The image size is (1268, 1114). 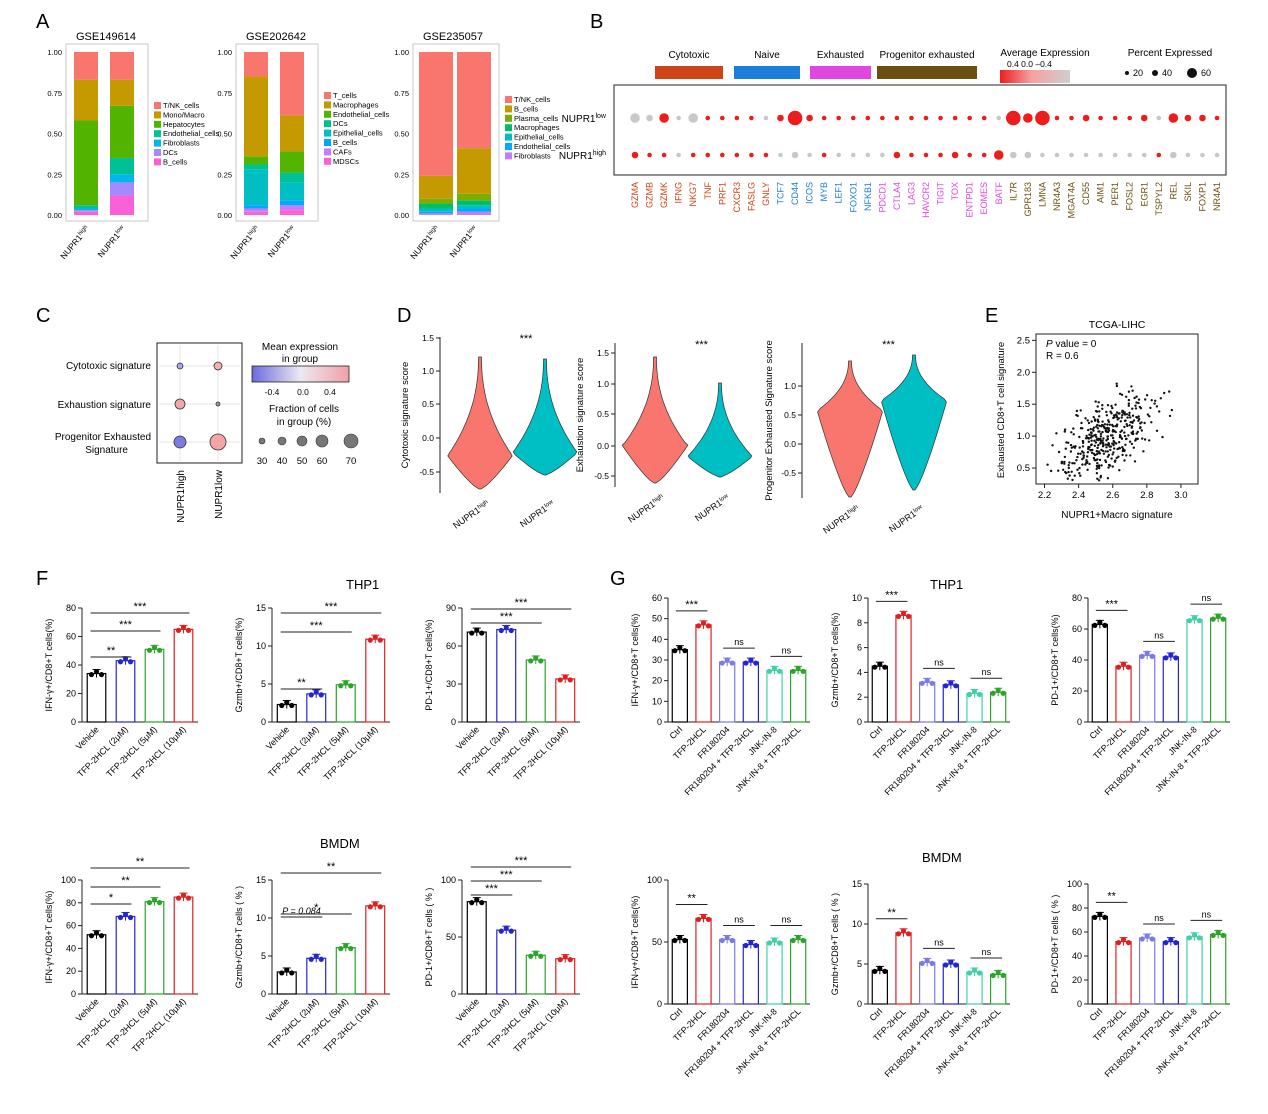 I want to click on legend-tick: -0.4, so click(x=272, y=392).